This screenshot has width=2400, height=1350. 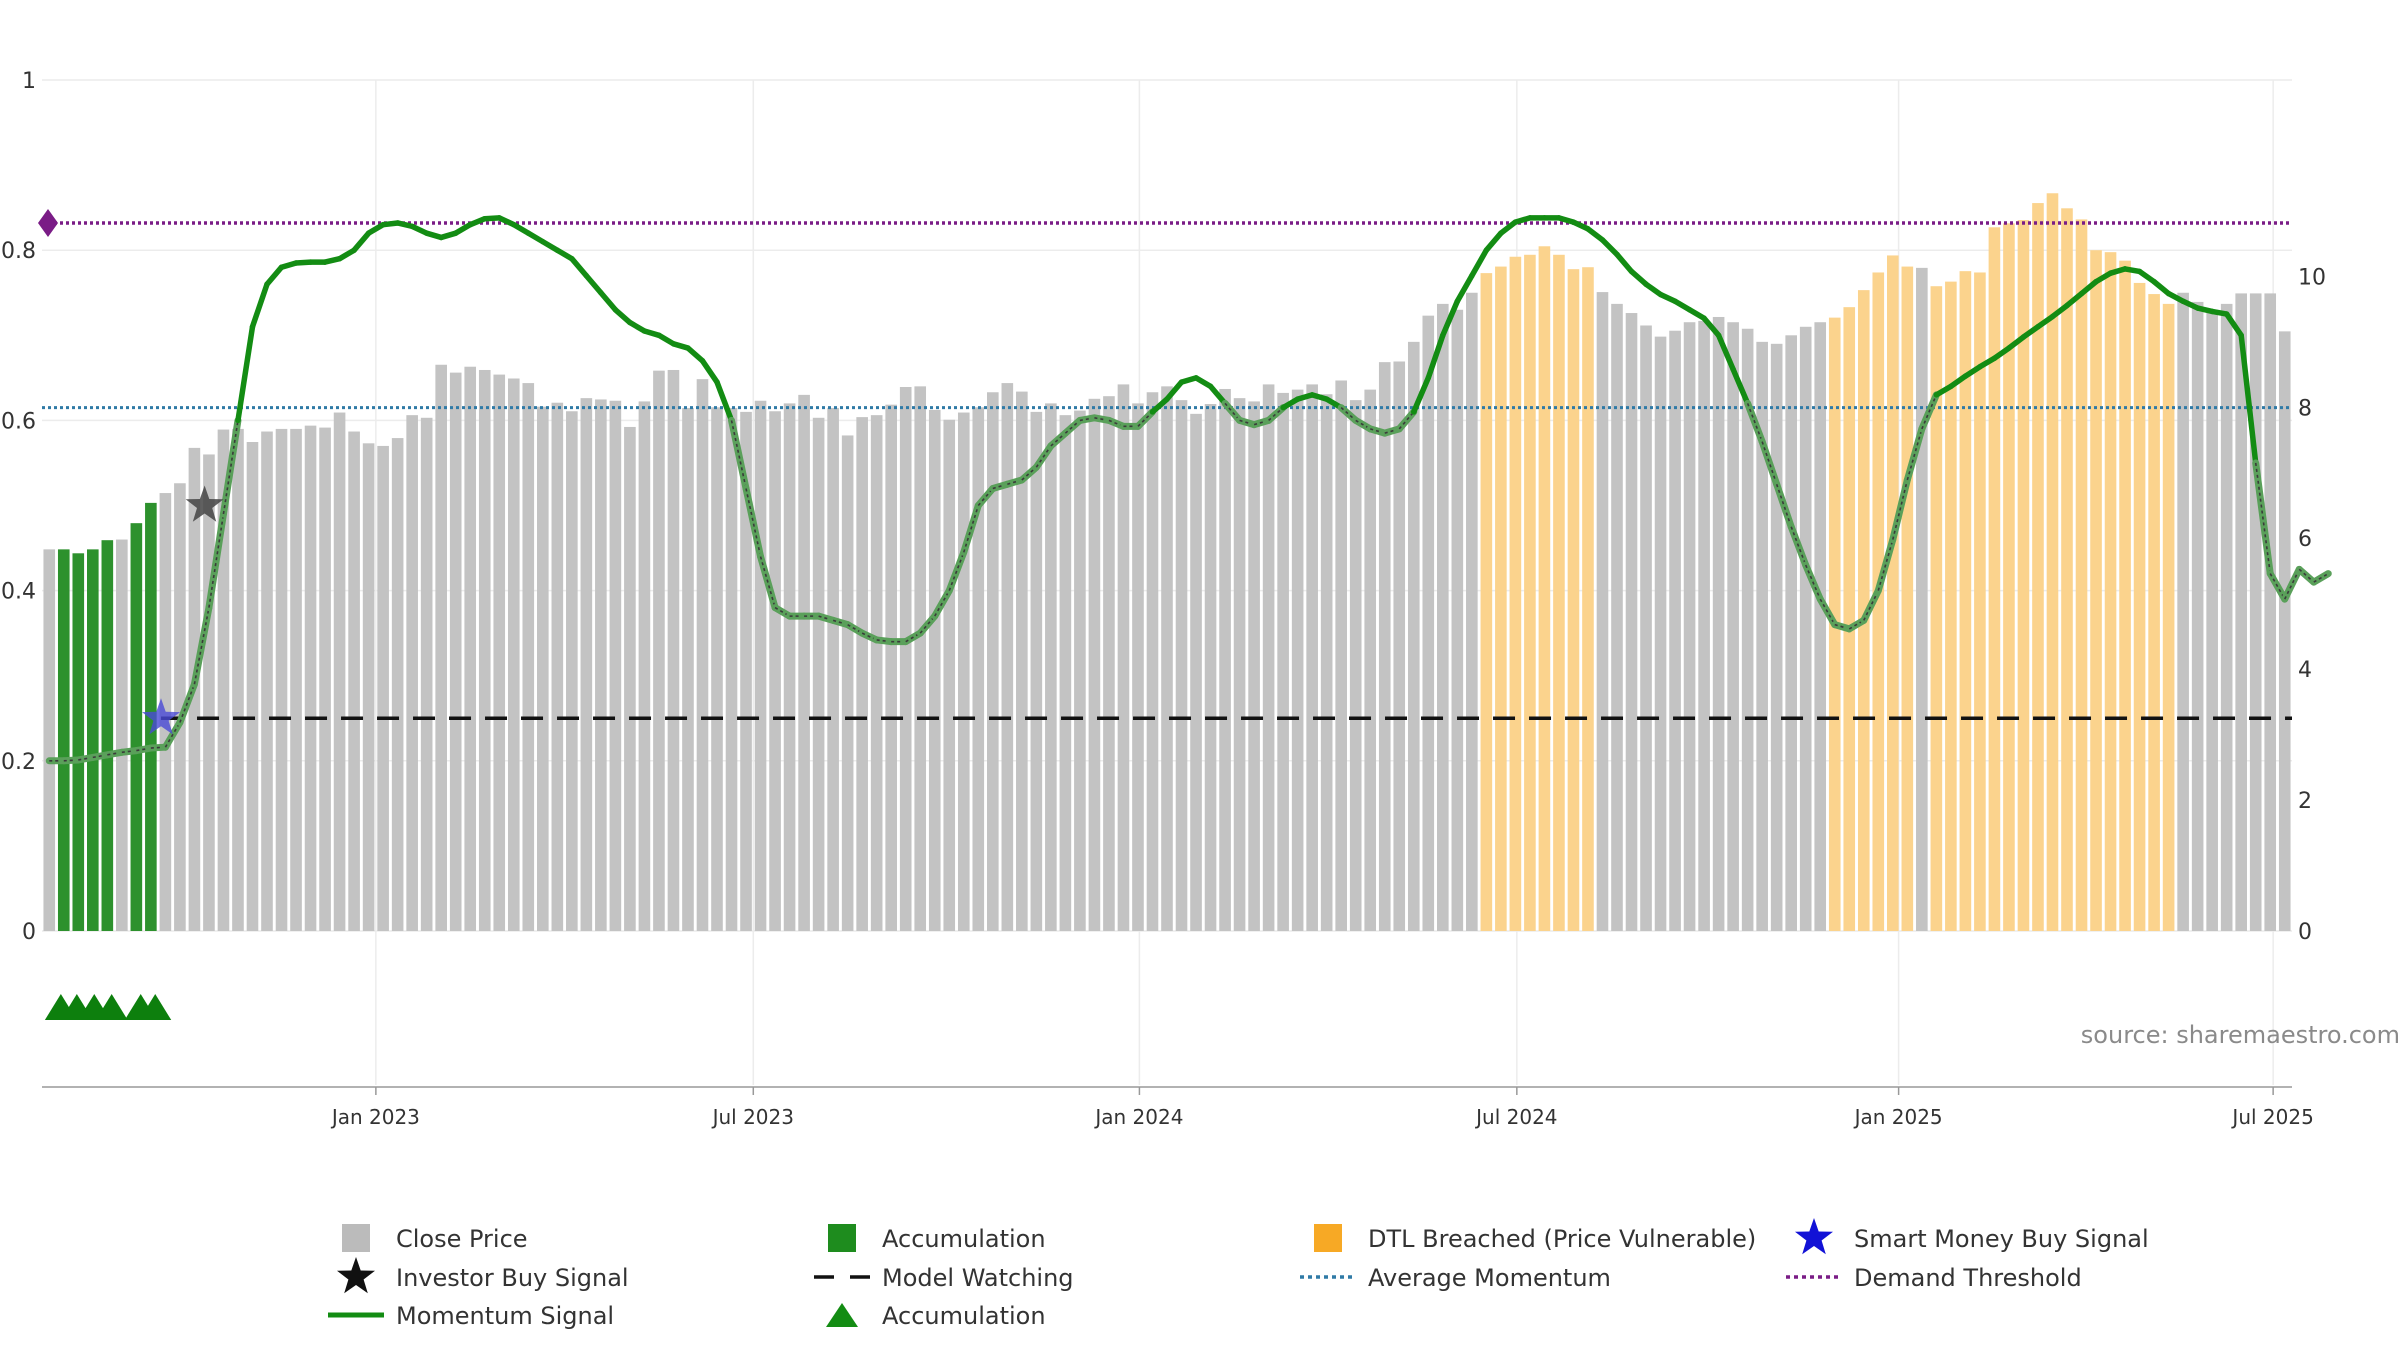 I want to click on right-axis-tick-label: 4, so click(x=2305, y=670).